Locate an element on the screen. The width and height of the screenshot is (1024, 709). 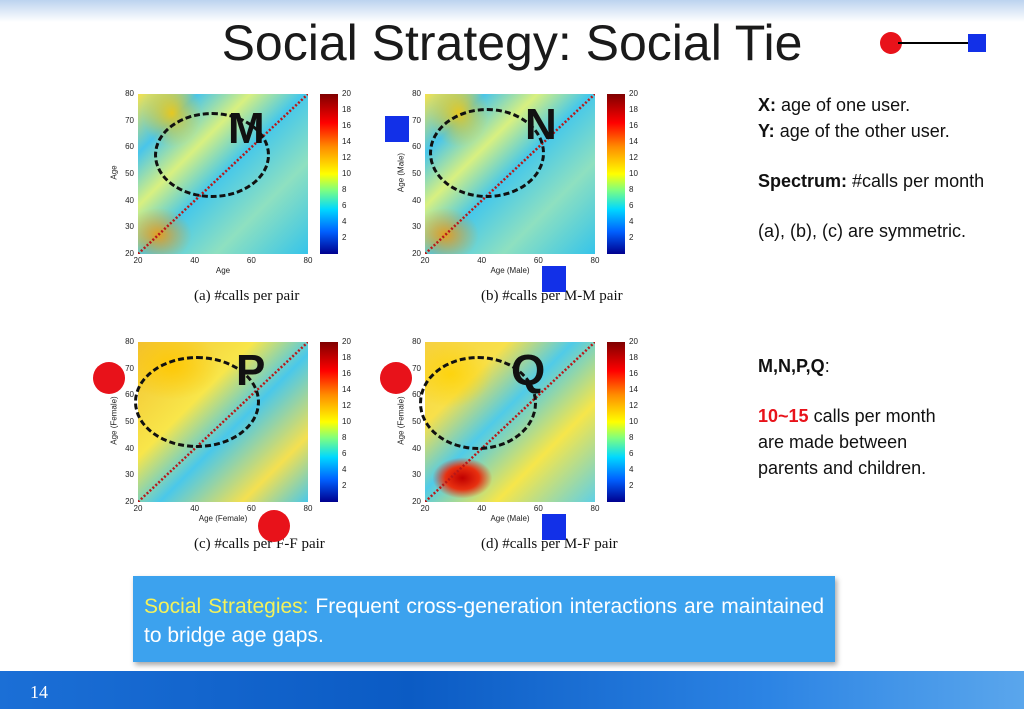
spectrum-note-text: #calls per month is located at coordinates (918, 181).